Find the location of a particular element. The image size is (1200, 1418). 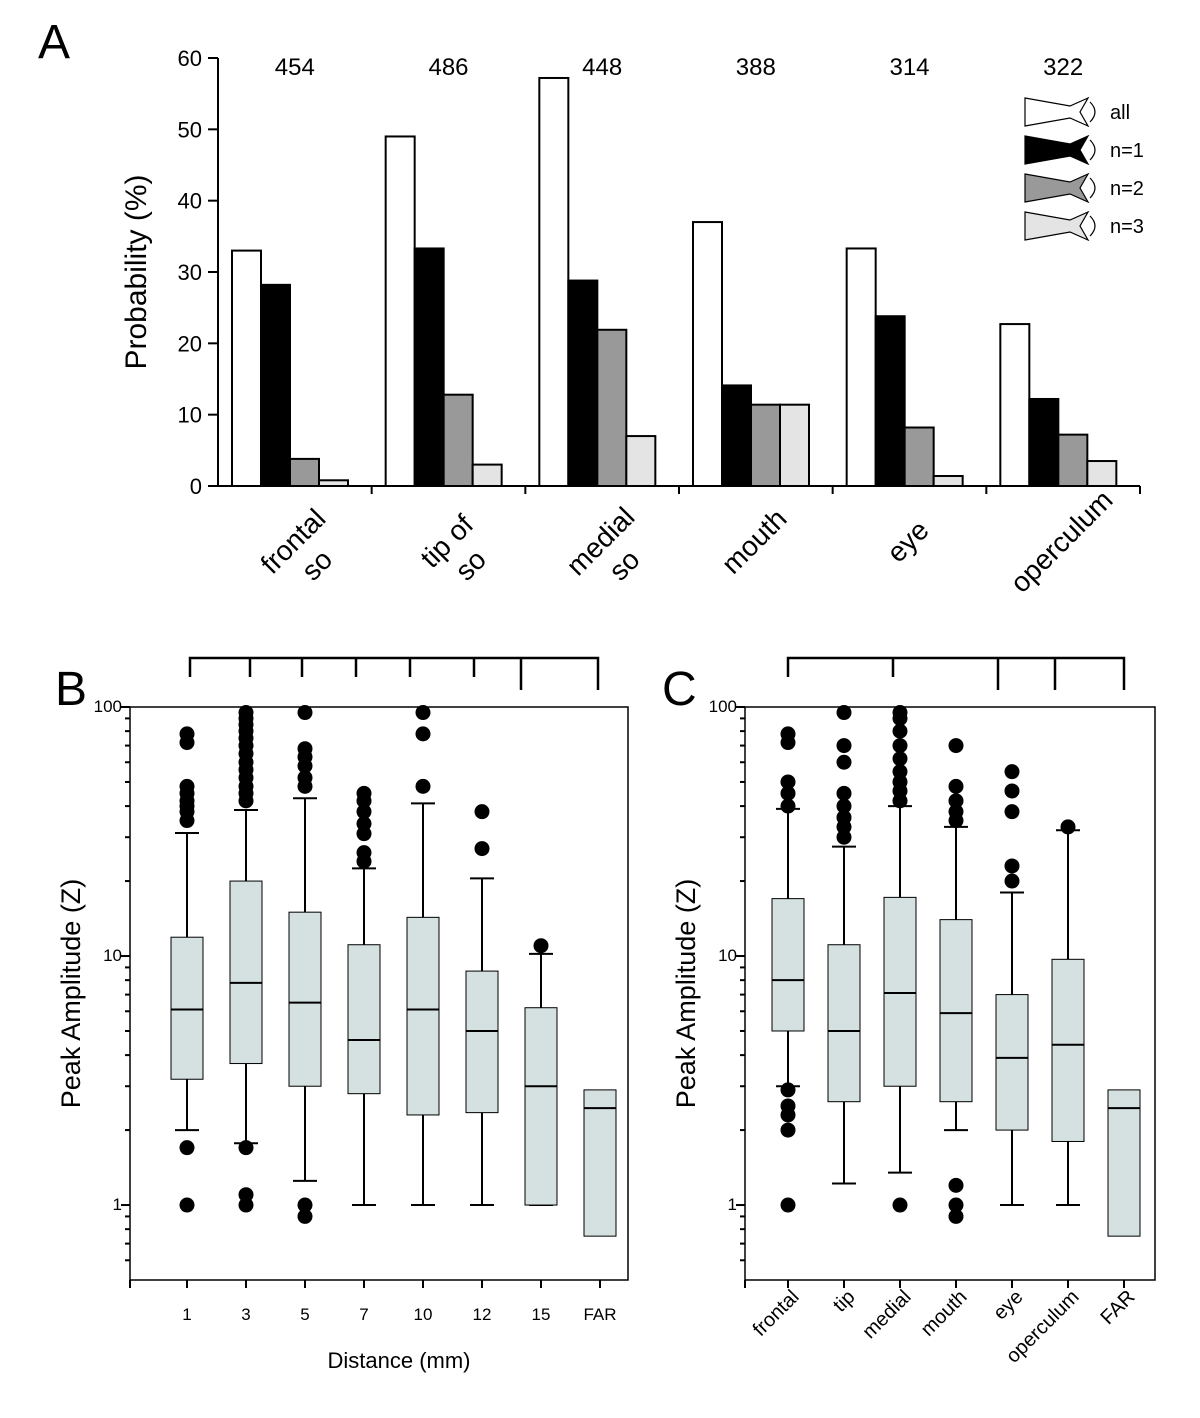

count-label: 454 is located at coordinates (295, 67).